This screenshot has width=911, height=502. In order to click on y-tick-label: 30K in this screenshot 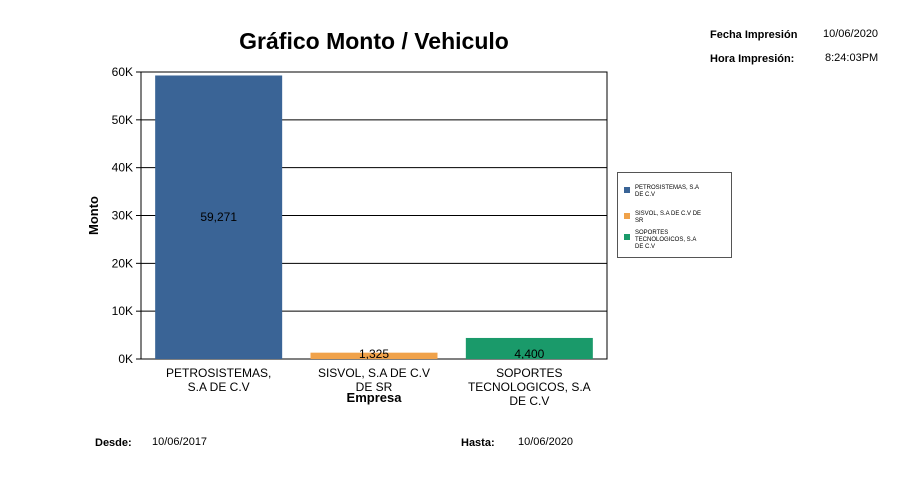, I will do `click(122, 216)`.